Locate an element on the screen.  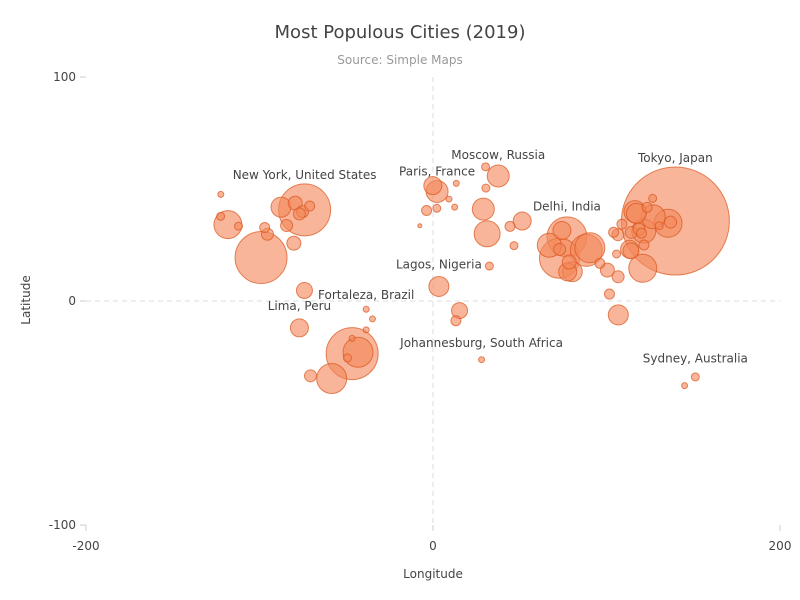
city-annotation: Lagos, Nigeria is located at coordinates (439, 265).